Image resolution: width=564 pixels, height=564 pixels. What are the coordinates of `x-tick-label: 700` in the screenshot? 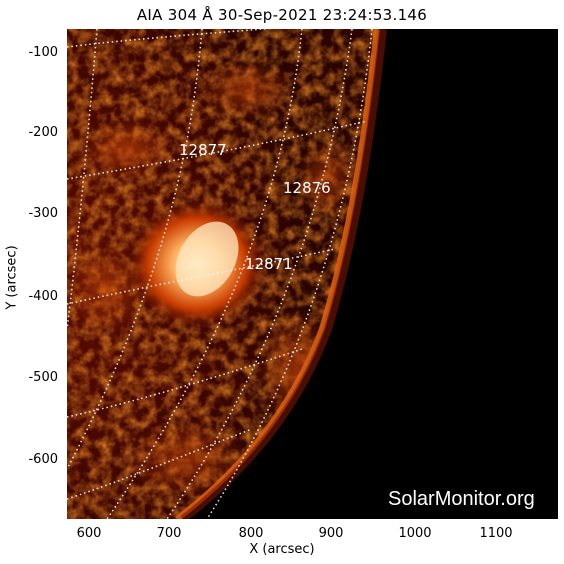 It's located at (169, 533).